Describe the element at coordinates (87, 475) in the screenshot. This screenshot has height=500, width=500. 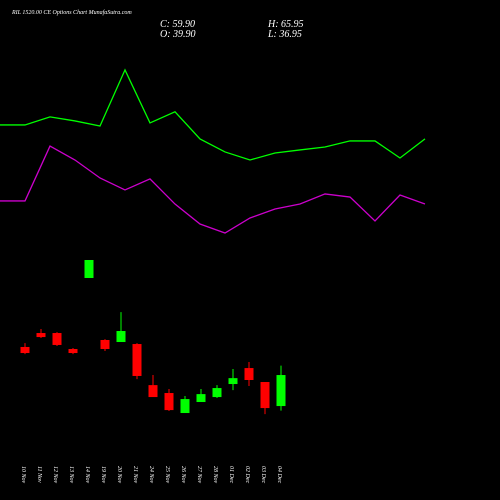
I see `x-tick-label: 14 Nov` at that location.